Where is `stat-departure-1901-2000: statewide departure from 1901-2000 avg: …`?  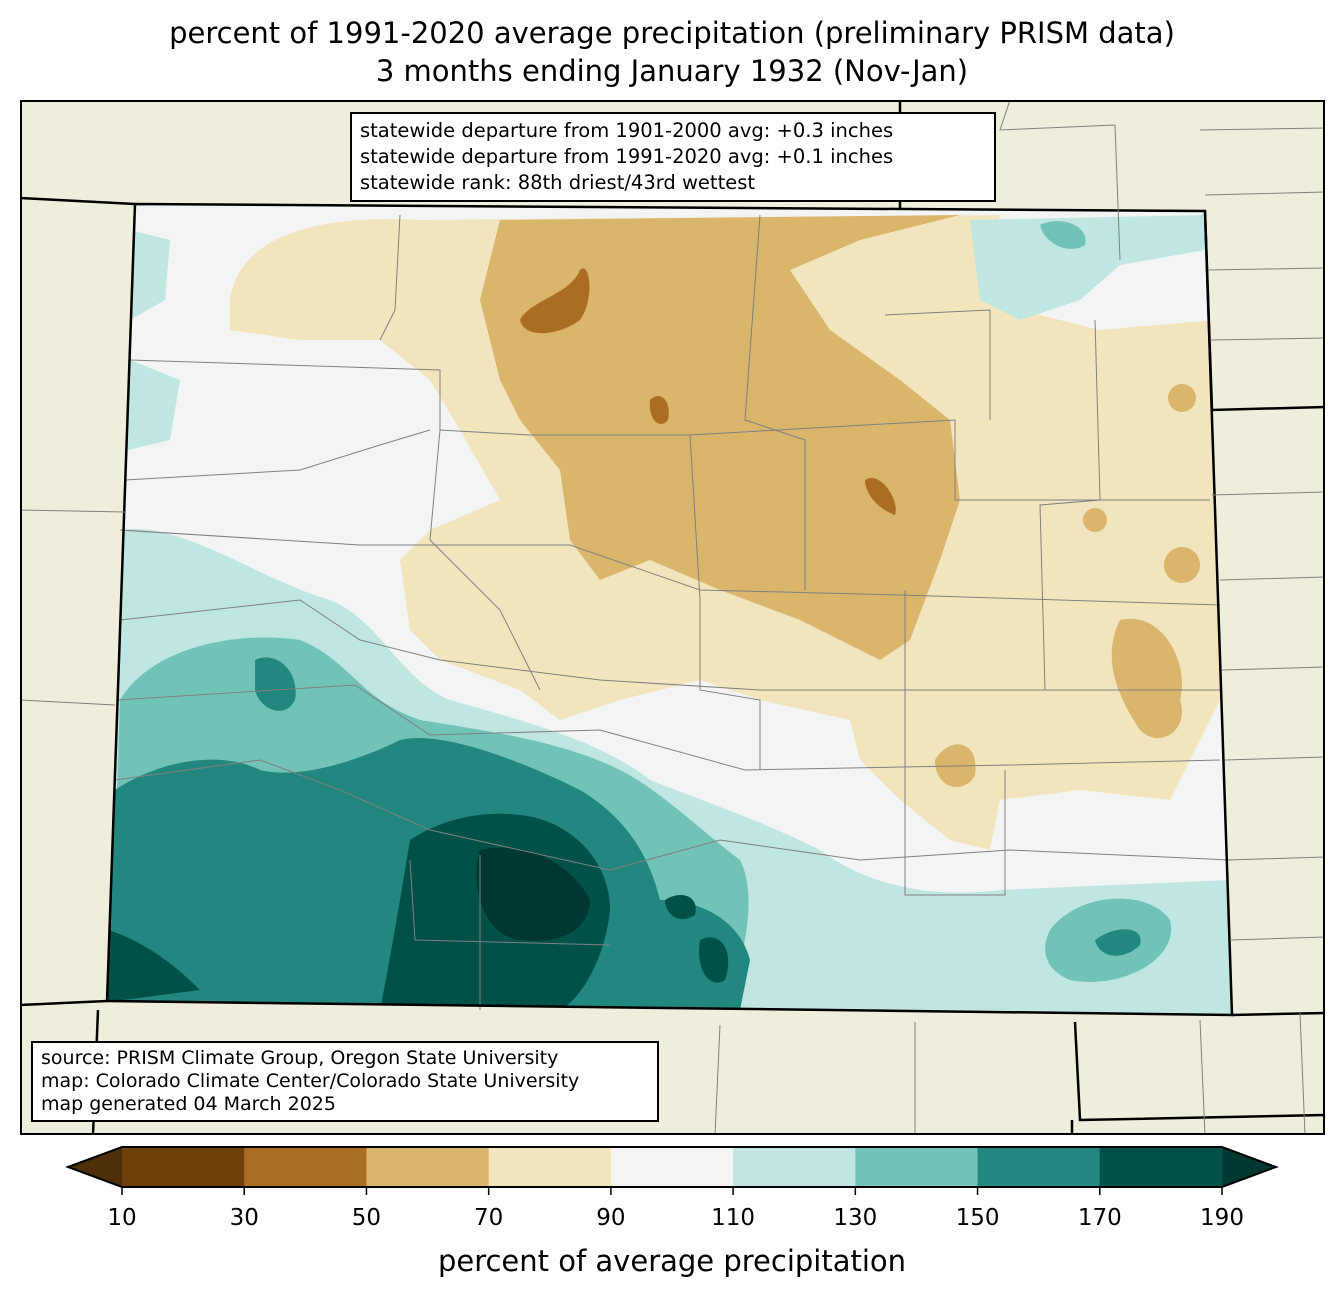
stat-departure-1901-2000: statewide departure from 1901-2000 avg: … is located at coordinates (627, 130).